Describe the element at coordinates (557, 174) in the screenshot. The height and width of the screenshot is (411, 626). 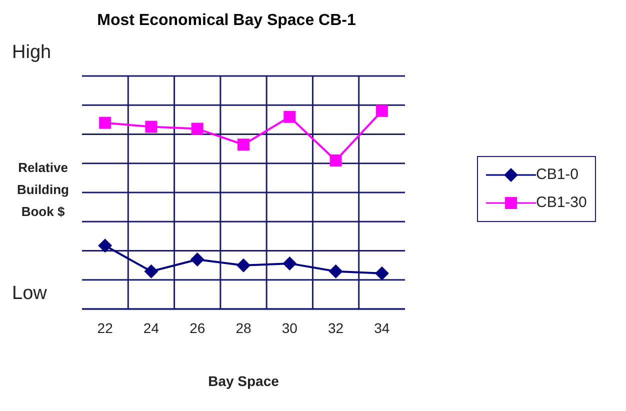
I see `legend-label: CB1-0` at that location.